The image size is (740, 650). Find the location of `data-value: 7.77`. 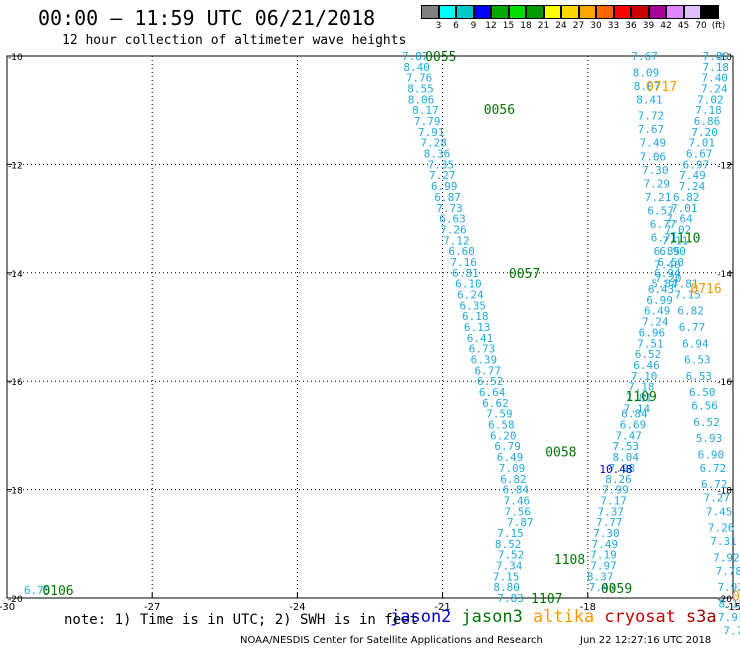

data-value: 7.77 is located at coordinates (609, 522).